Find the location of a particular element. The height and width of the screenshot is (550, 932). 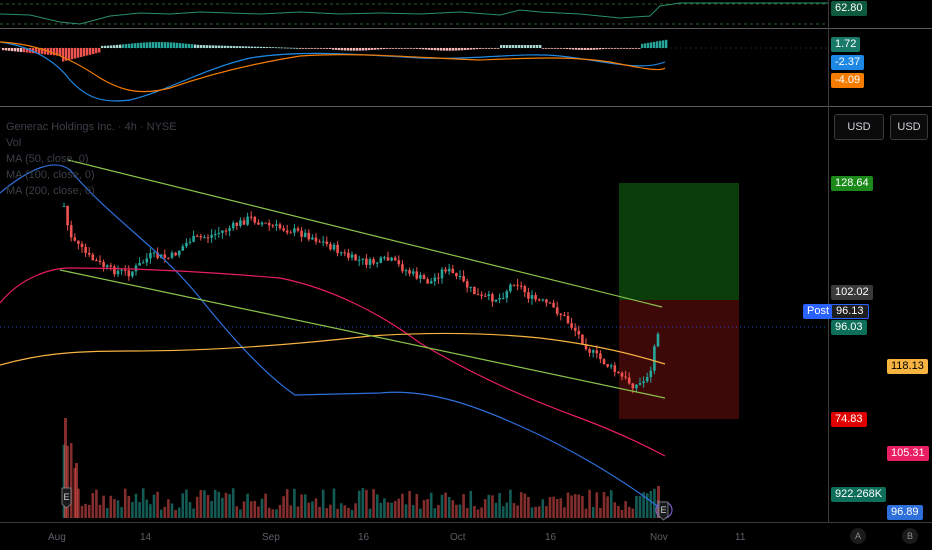

auto-scale-button: A is located at coordinates (858, 536).